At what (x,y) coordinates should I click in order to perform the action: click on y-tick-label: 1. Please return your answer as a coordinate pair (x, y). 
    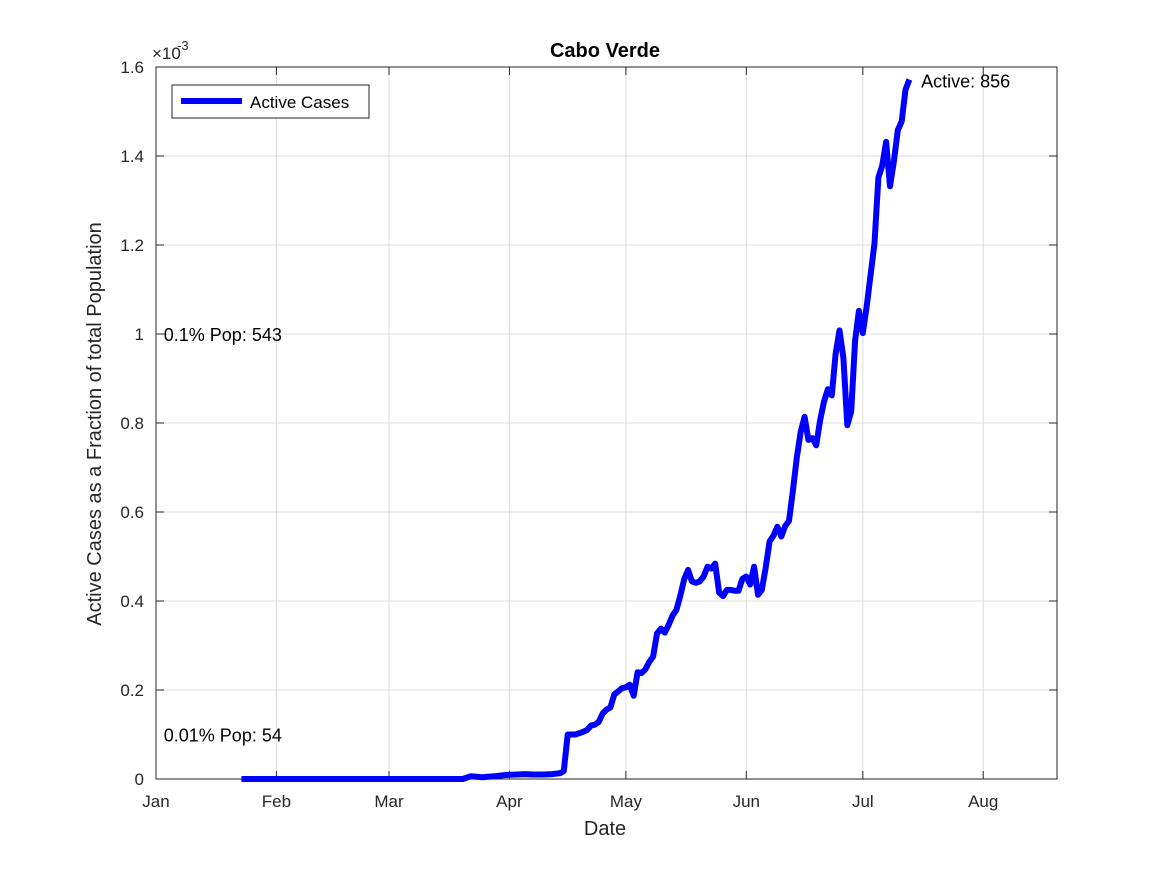
    Looking at the image, I should click on (139, 334).